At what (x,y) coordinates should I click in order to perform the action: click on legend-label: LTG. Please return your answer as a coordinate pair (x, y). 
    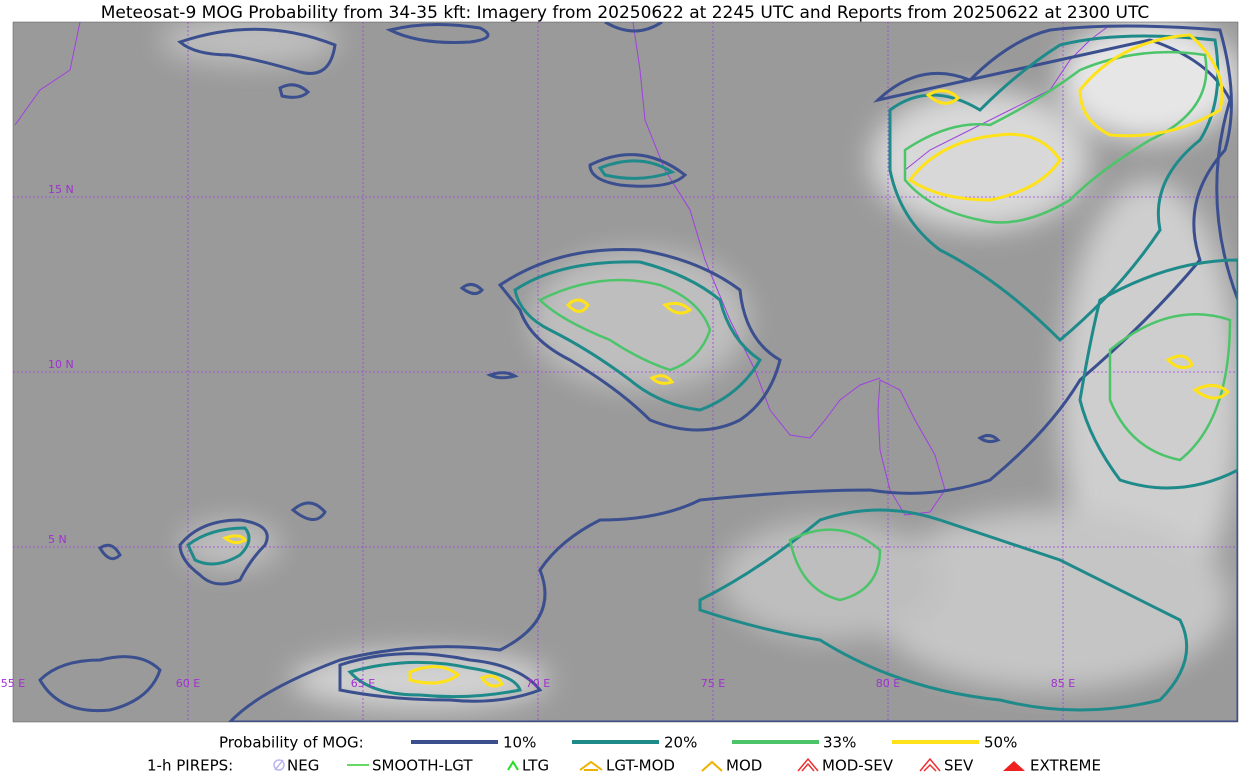
    Looking at the image, I should click on (535, 766).